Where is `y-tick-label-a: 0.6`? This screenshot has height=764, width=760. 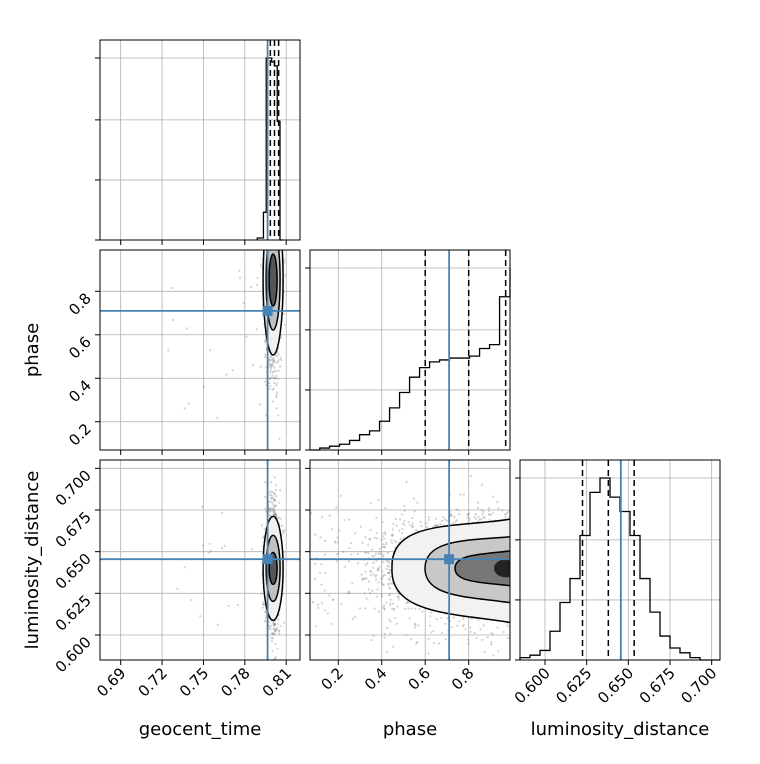
y-tick-label-a: 0.6 is located at coordinates (80, 348).